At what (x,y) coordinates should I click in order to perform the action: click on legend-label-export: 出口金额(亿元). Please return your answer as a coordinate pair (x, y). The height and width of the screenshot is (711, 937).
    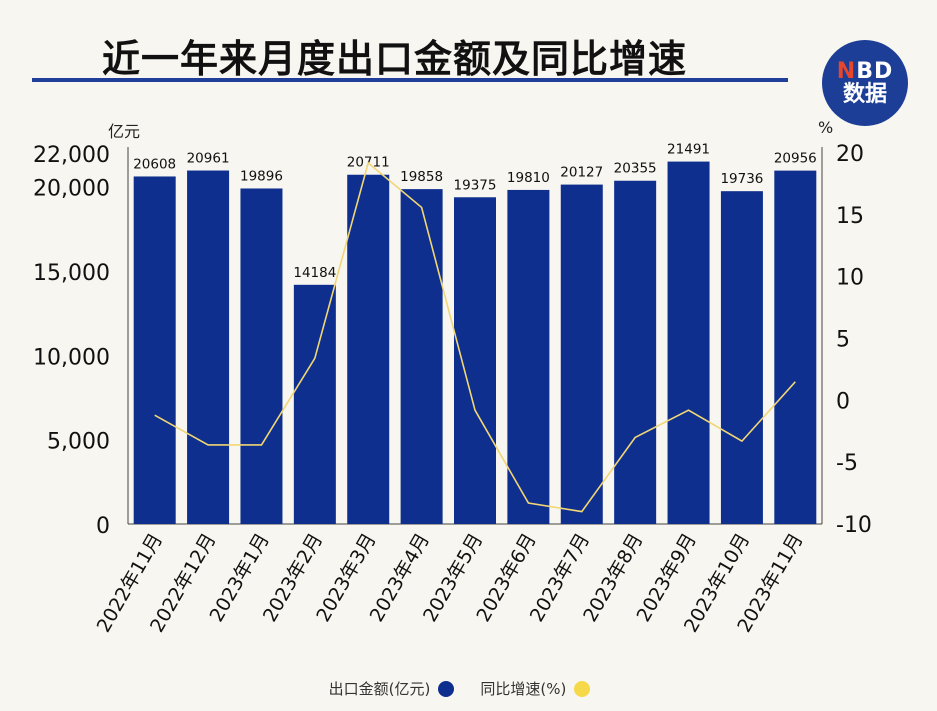
    Looking at the image, I should click on (379, 689).